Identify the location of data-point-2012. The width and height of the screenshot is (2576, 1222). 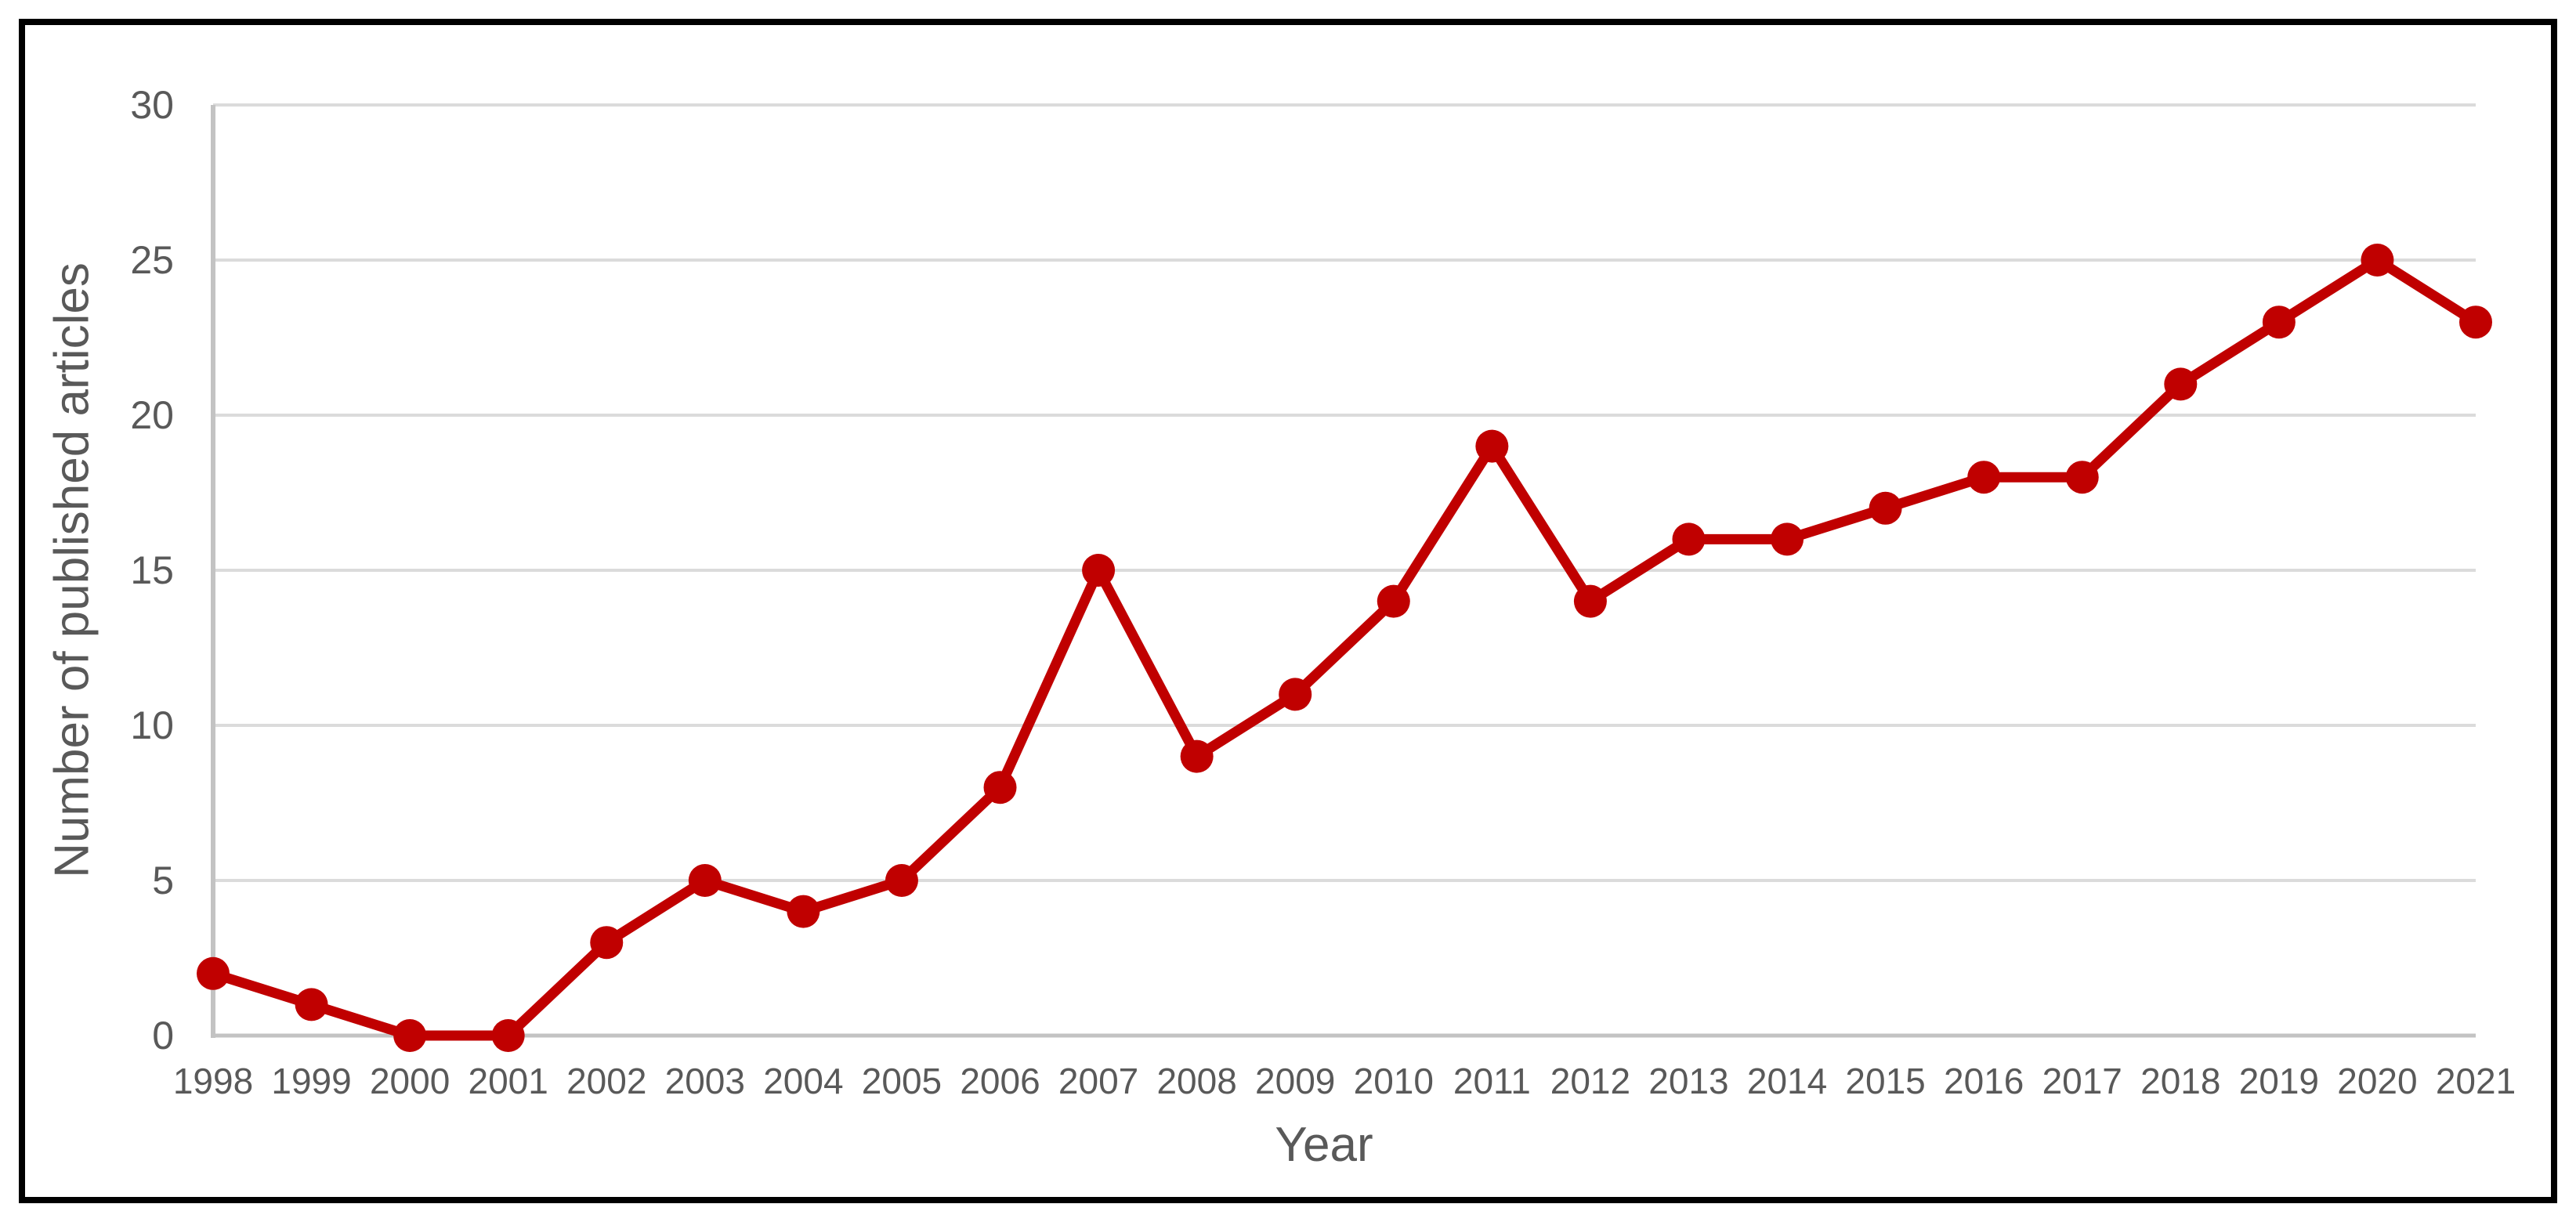
(1590, 601).